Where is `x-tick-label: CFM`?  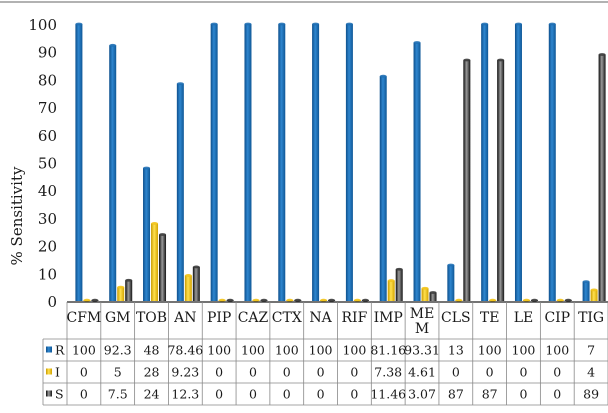
x-tick-label: CFM is located at coordinates (84, 318).